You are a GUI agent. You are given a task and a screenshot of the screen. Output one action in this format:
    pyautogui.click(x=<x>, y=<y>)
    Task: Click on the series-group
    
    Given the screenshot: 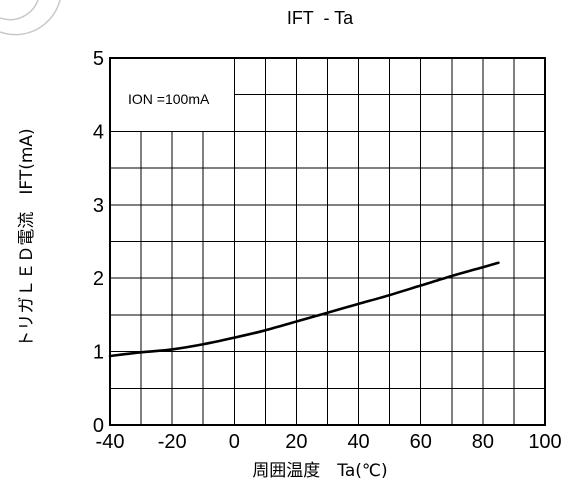 What is the action you would take?
    pyautogui.click(x=304, y=309)
    